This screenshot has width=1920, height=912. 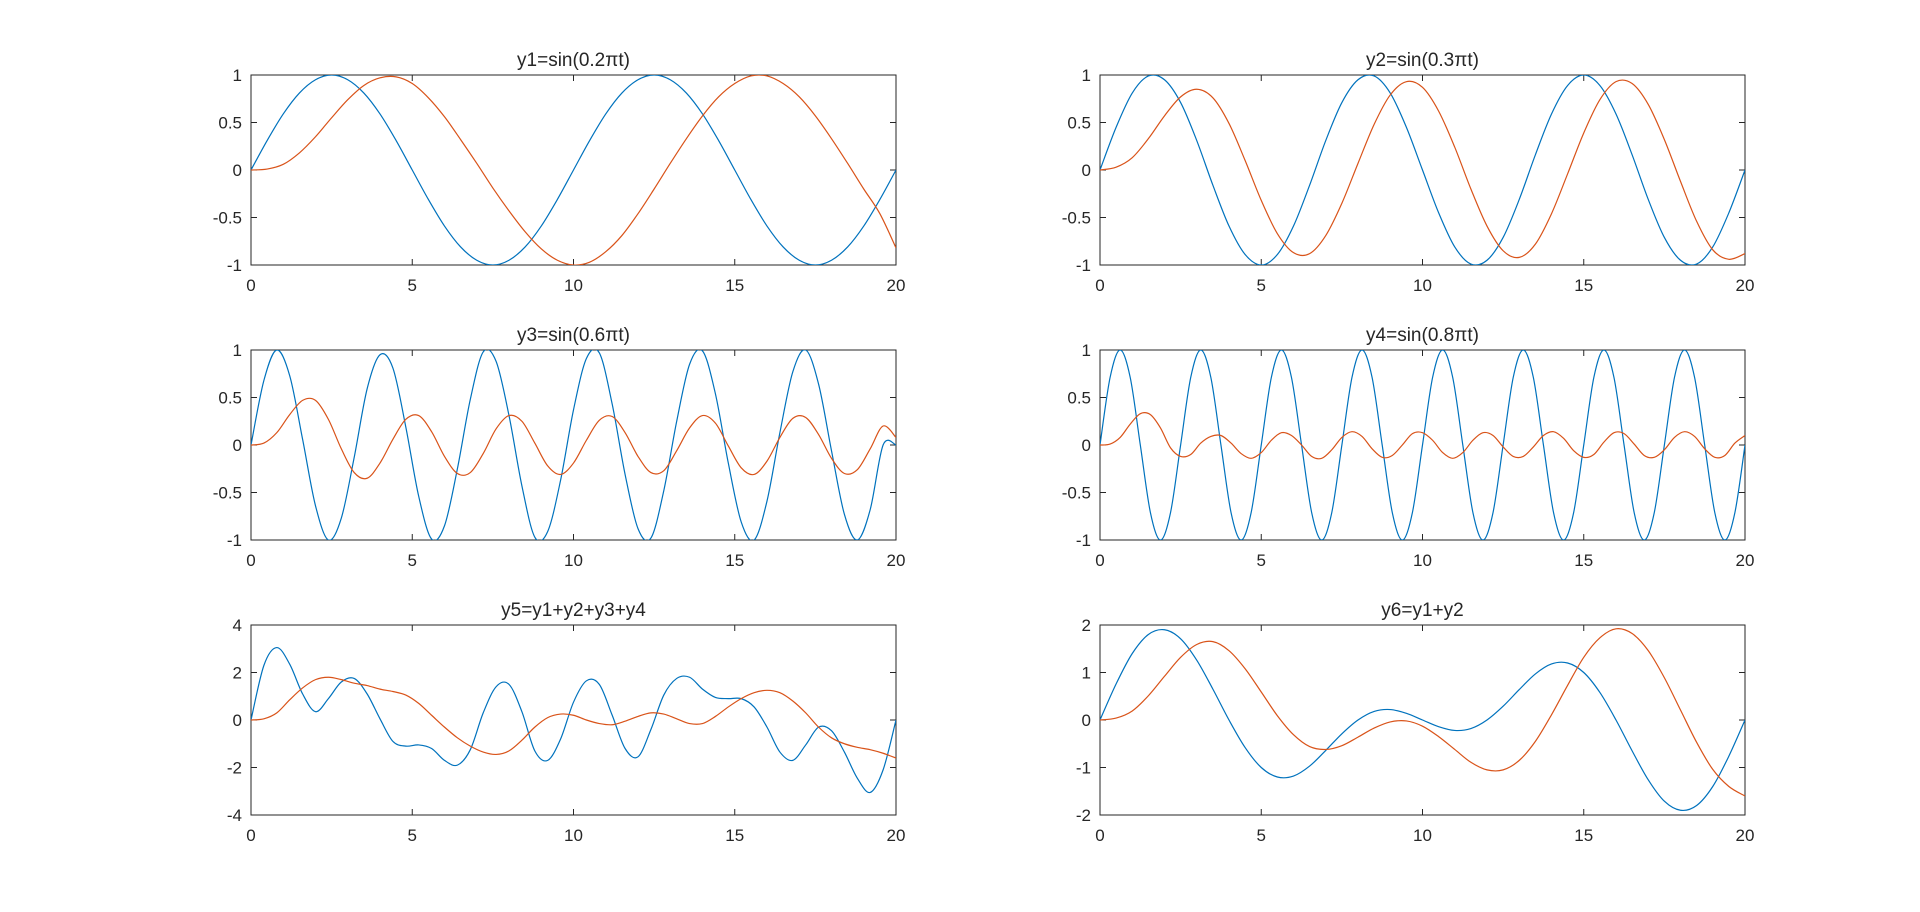 What do you see at coordinates (1076, 218) in the screenshot?
I see `subplot-2-y-tick-label: -0.5` at bounding box center [1076, 218].